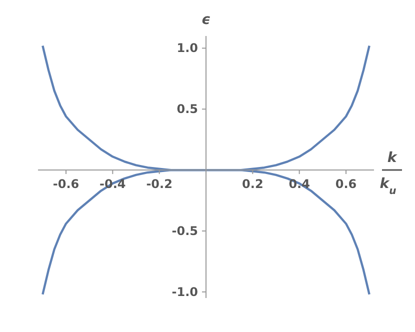  I want to click on x-tick-label: 0.2, so click(253, 184).